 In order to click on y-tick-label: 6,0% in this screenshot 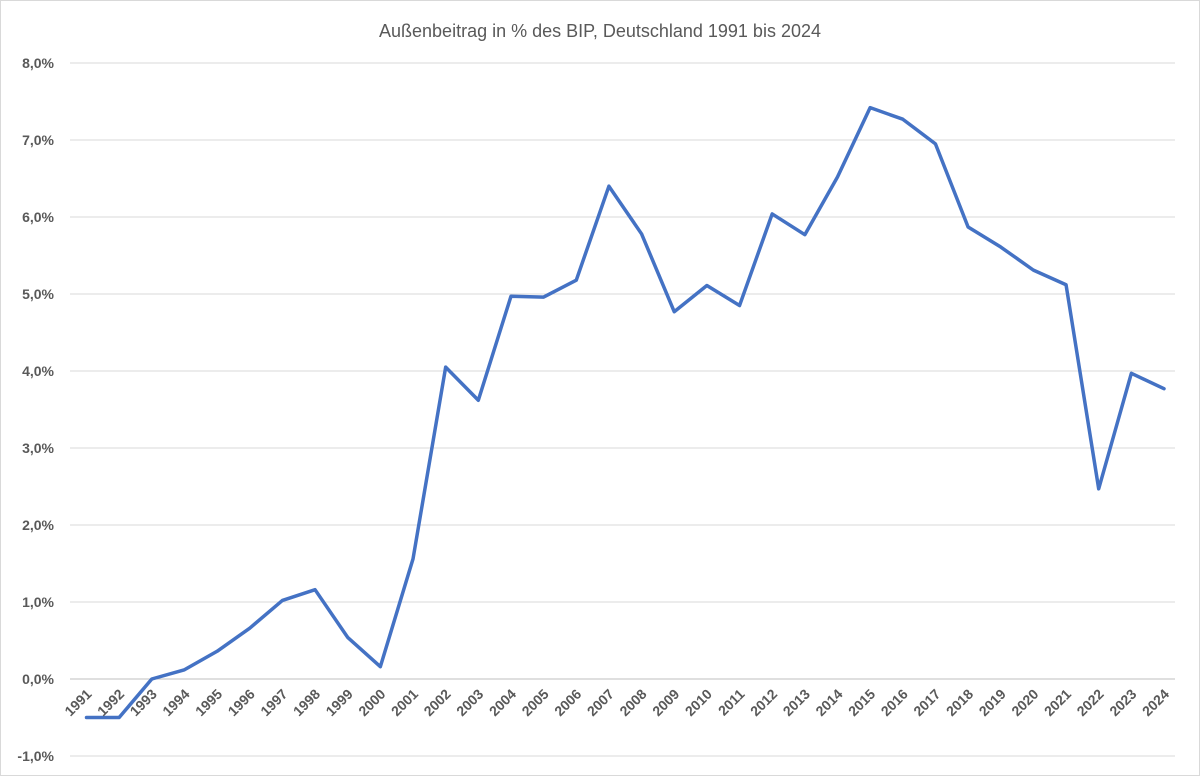, I will do `click(38, 217)`.